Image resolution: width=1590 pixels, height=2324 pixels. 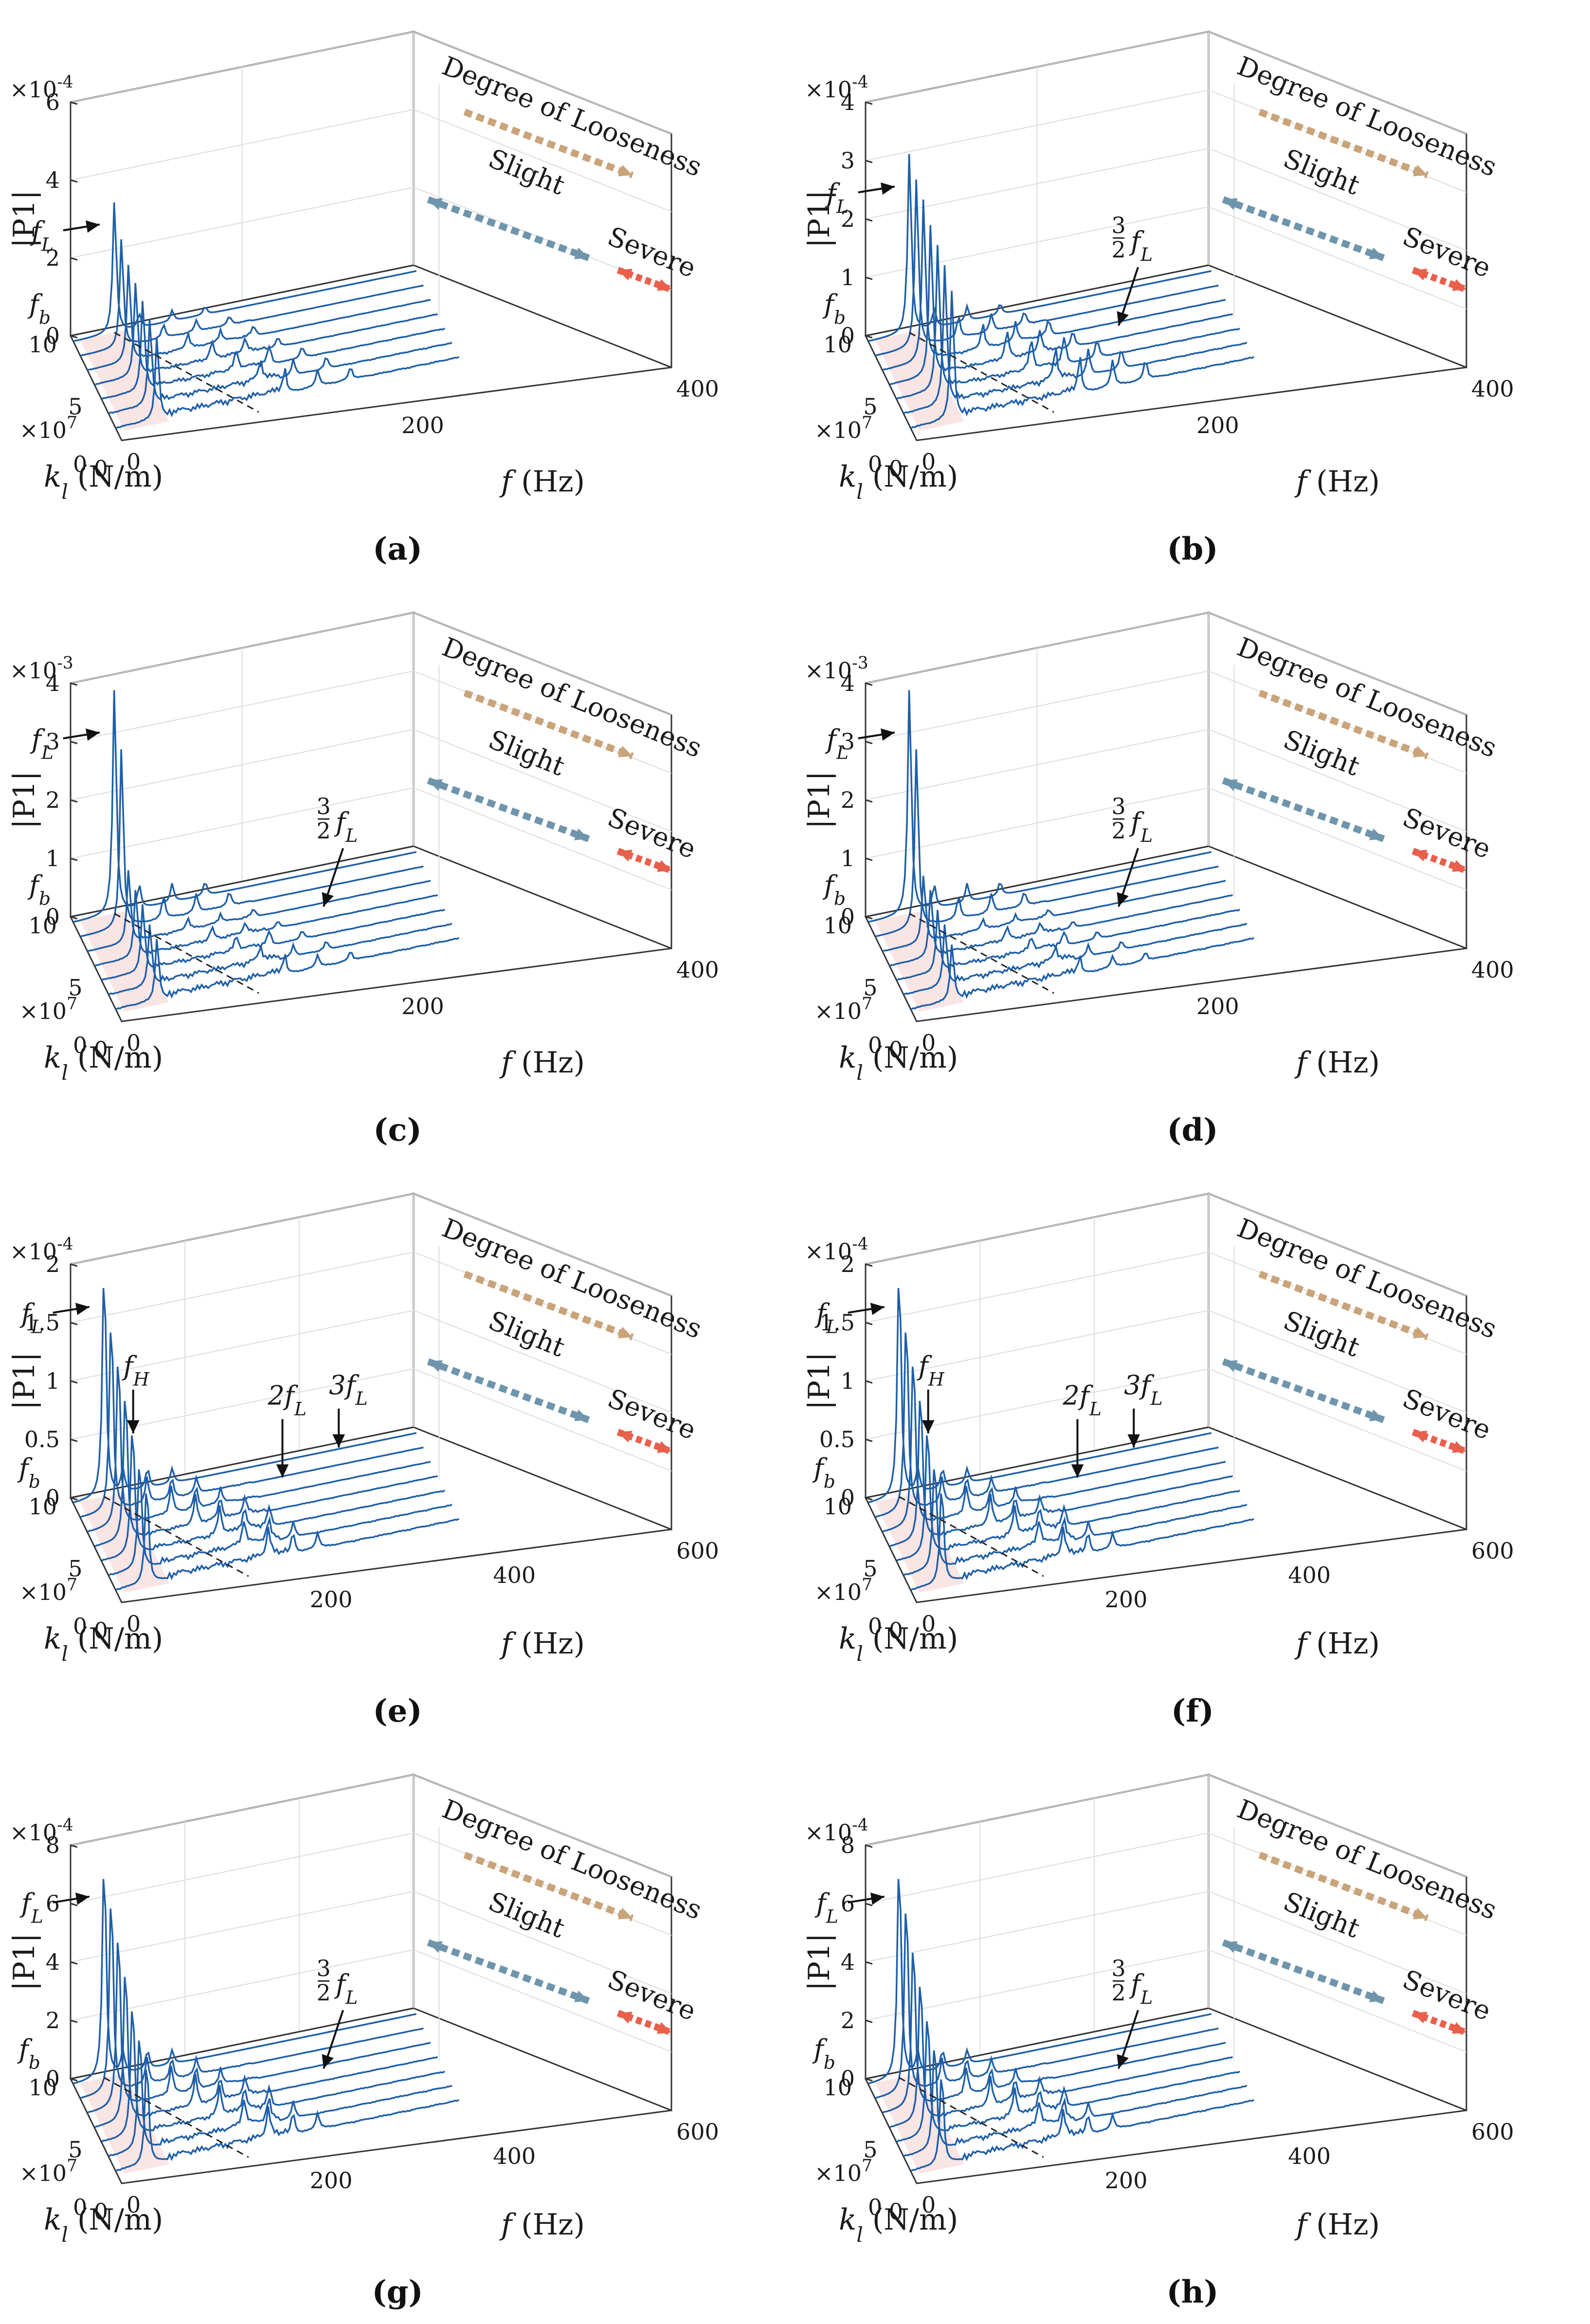 I want to click on three-halves-arrow, so click(x=333, y=877).